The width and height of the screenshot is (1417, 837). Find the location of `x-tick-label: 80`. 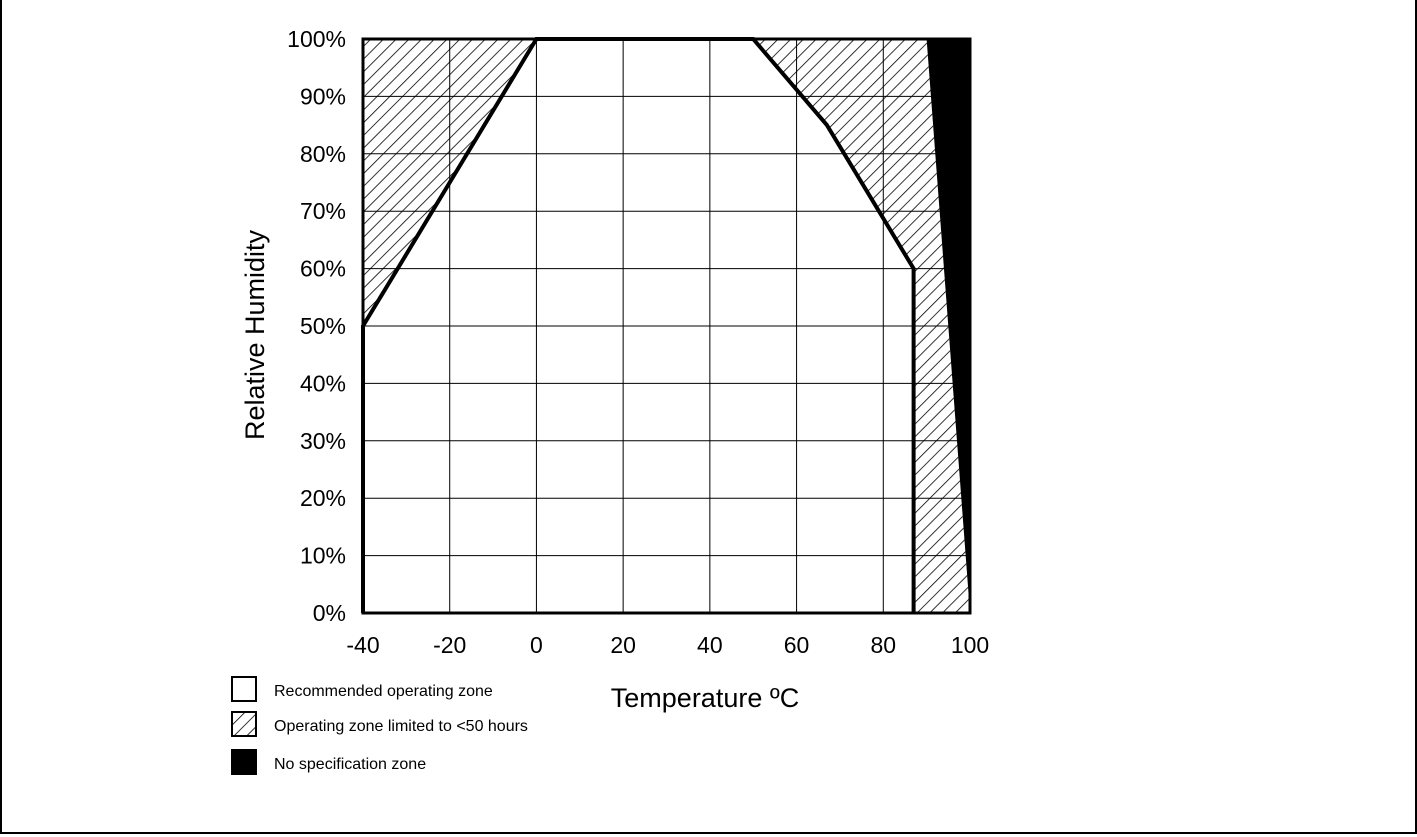

x-tick-label: 80 is located at coordinates (883, 645).